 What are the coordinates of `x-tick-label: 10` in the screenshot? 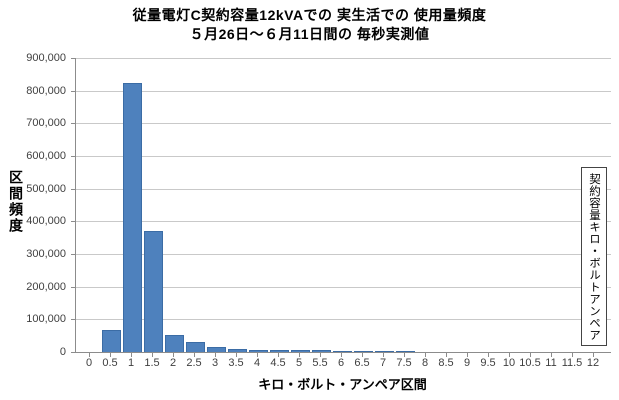 It's located at (509, 363).